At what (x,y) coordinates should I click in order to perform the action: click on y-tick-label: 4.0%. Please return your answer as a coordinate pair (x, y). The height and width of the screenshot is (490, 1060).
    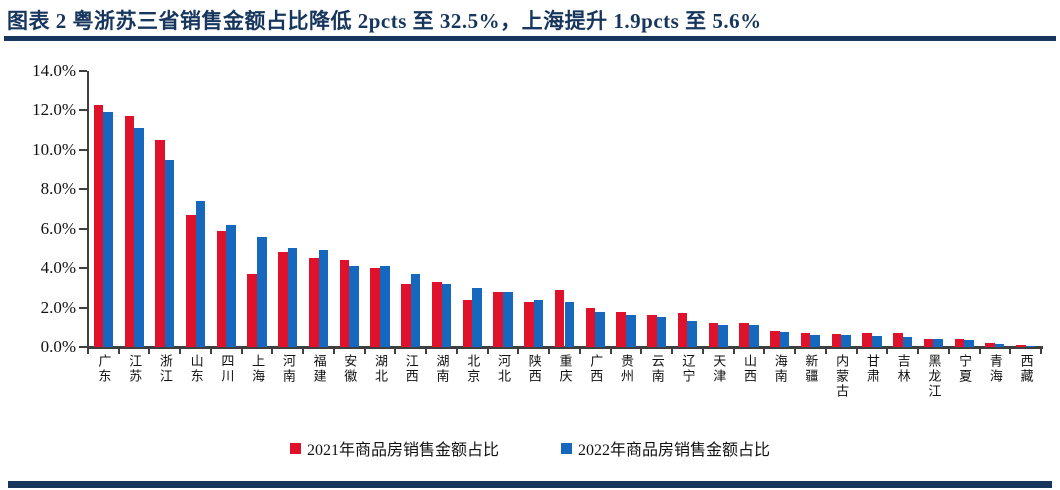
    Looking at the image, I should click on (58, 268).